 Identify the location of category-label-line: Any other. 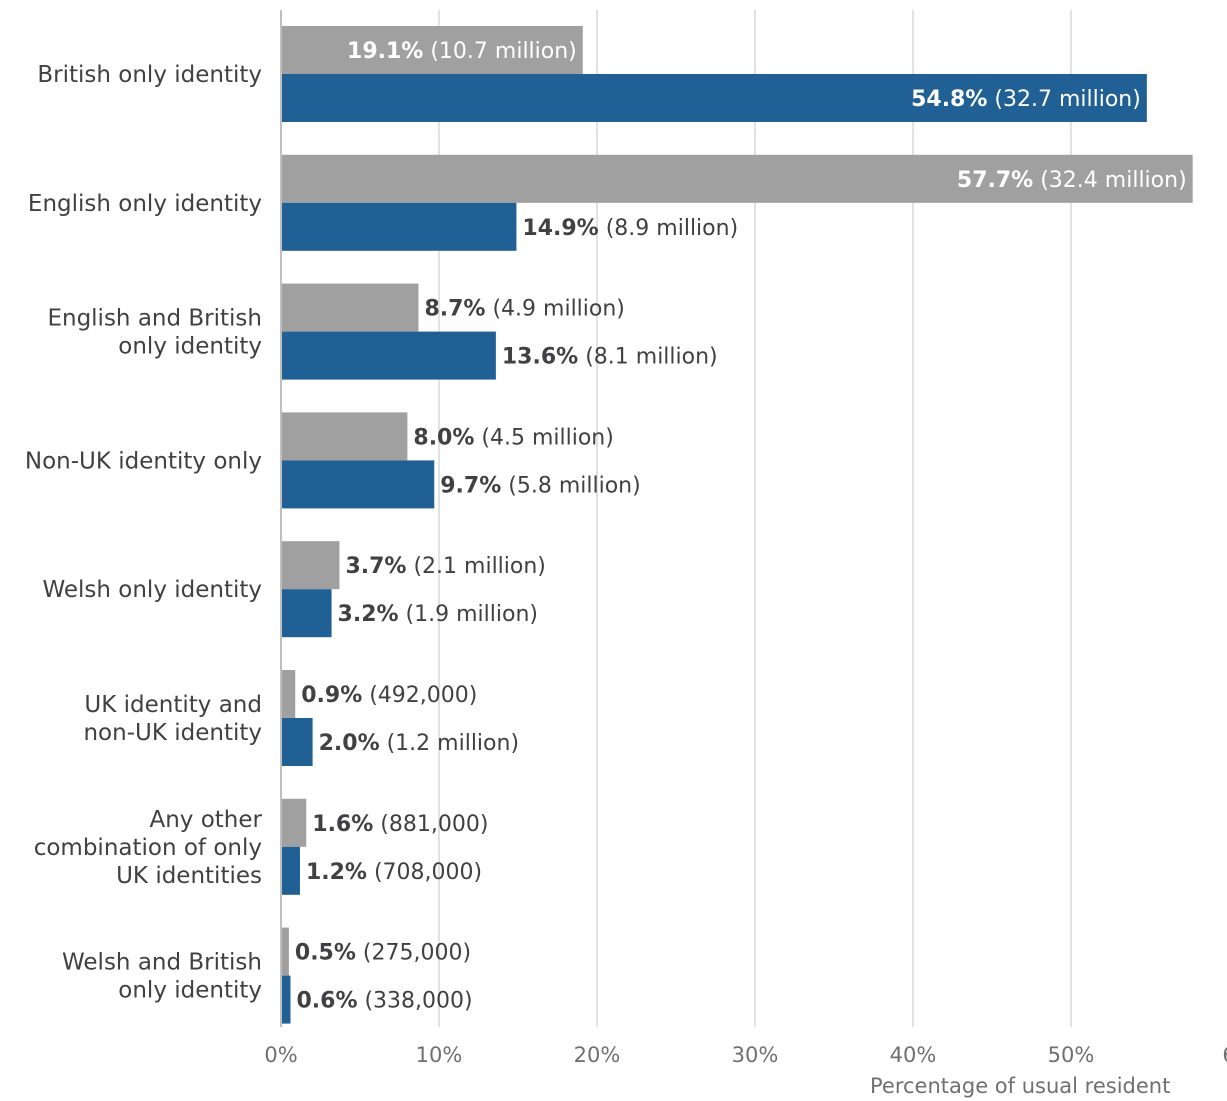
(205, 820).